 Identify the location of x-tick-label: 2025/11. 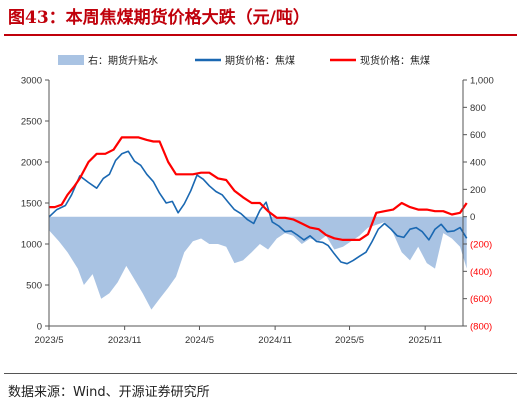
(425, 340).